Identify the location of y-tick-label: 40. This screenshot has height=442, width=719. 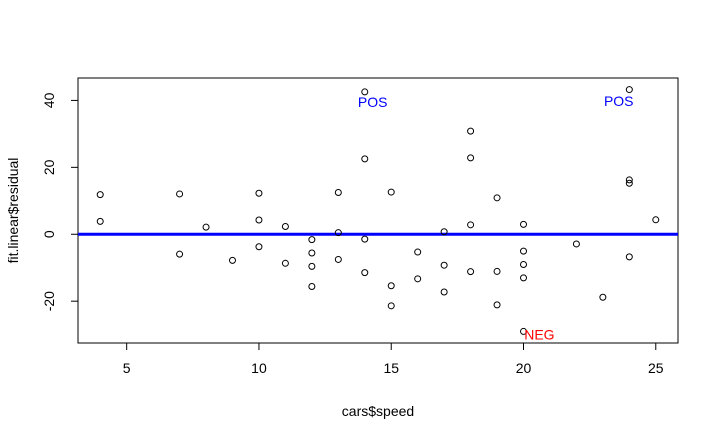
(49, 100).